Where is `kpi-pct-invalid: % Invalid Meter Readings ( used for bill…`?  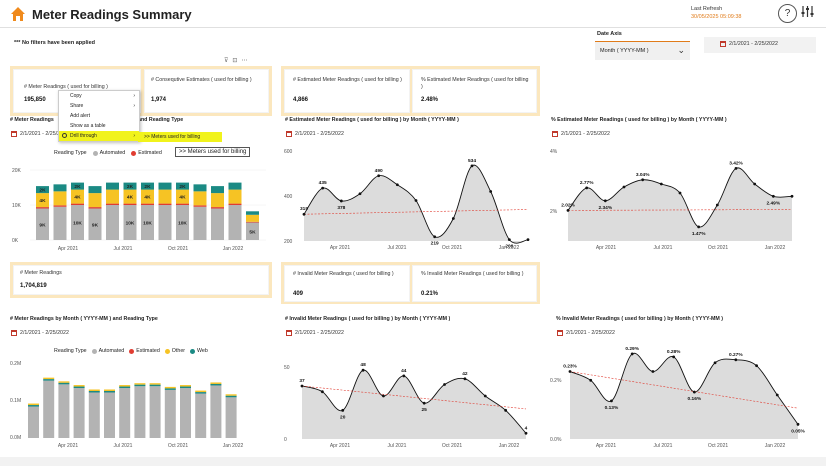 kpi-pct-invalid: % Invalid Meter Readings ( used for bill… is located at coordinates (474, 283).